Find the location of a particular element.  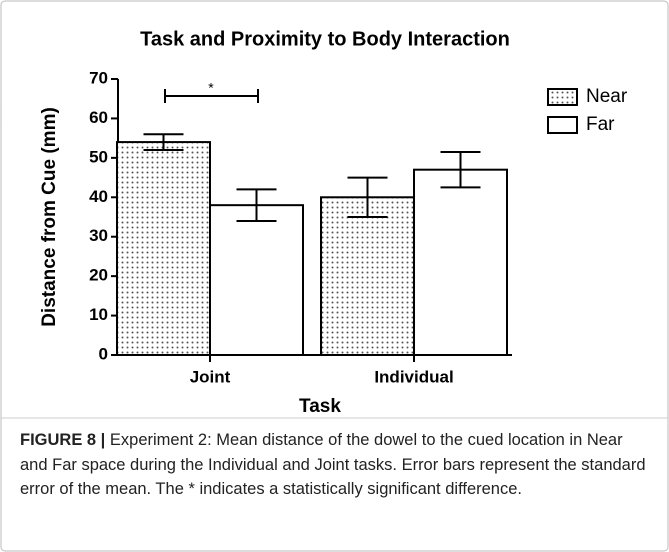

legend-label: Far is located at coordinates (600, 124).